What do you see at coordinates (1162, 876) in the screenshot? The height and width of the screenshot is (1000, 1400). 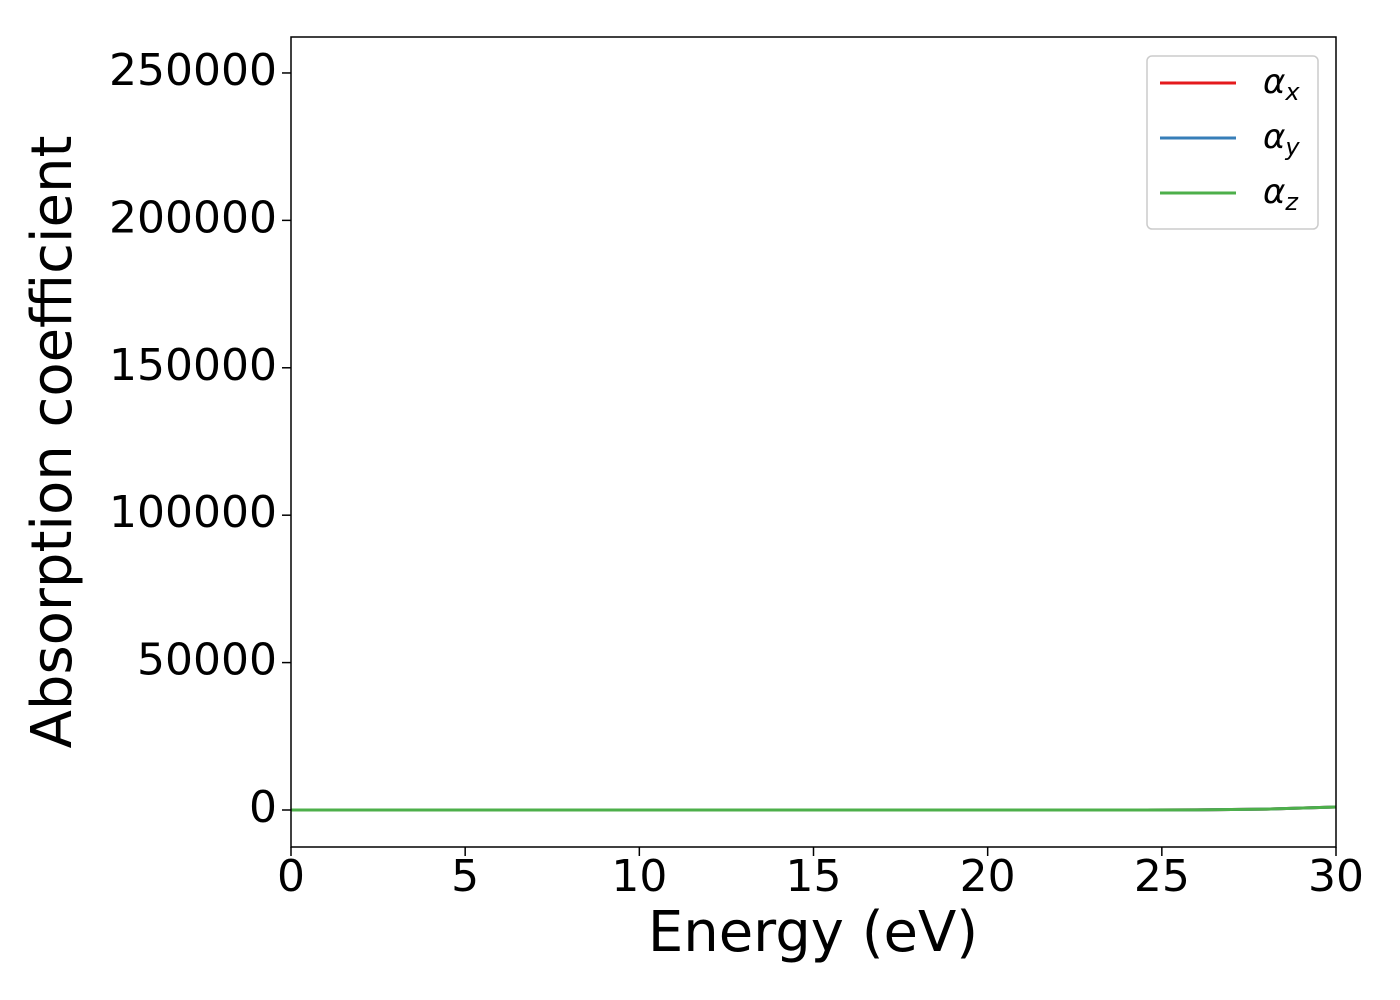 I see `x-tick-label: 25` at bounding box center [1162, 876].